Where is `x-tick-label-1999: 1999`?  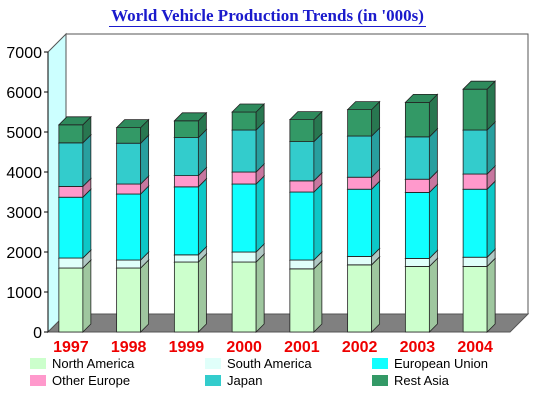 x-tick-label-1999: 1999 is located at coordinates (187, 347).